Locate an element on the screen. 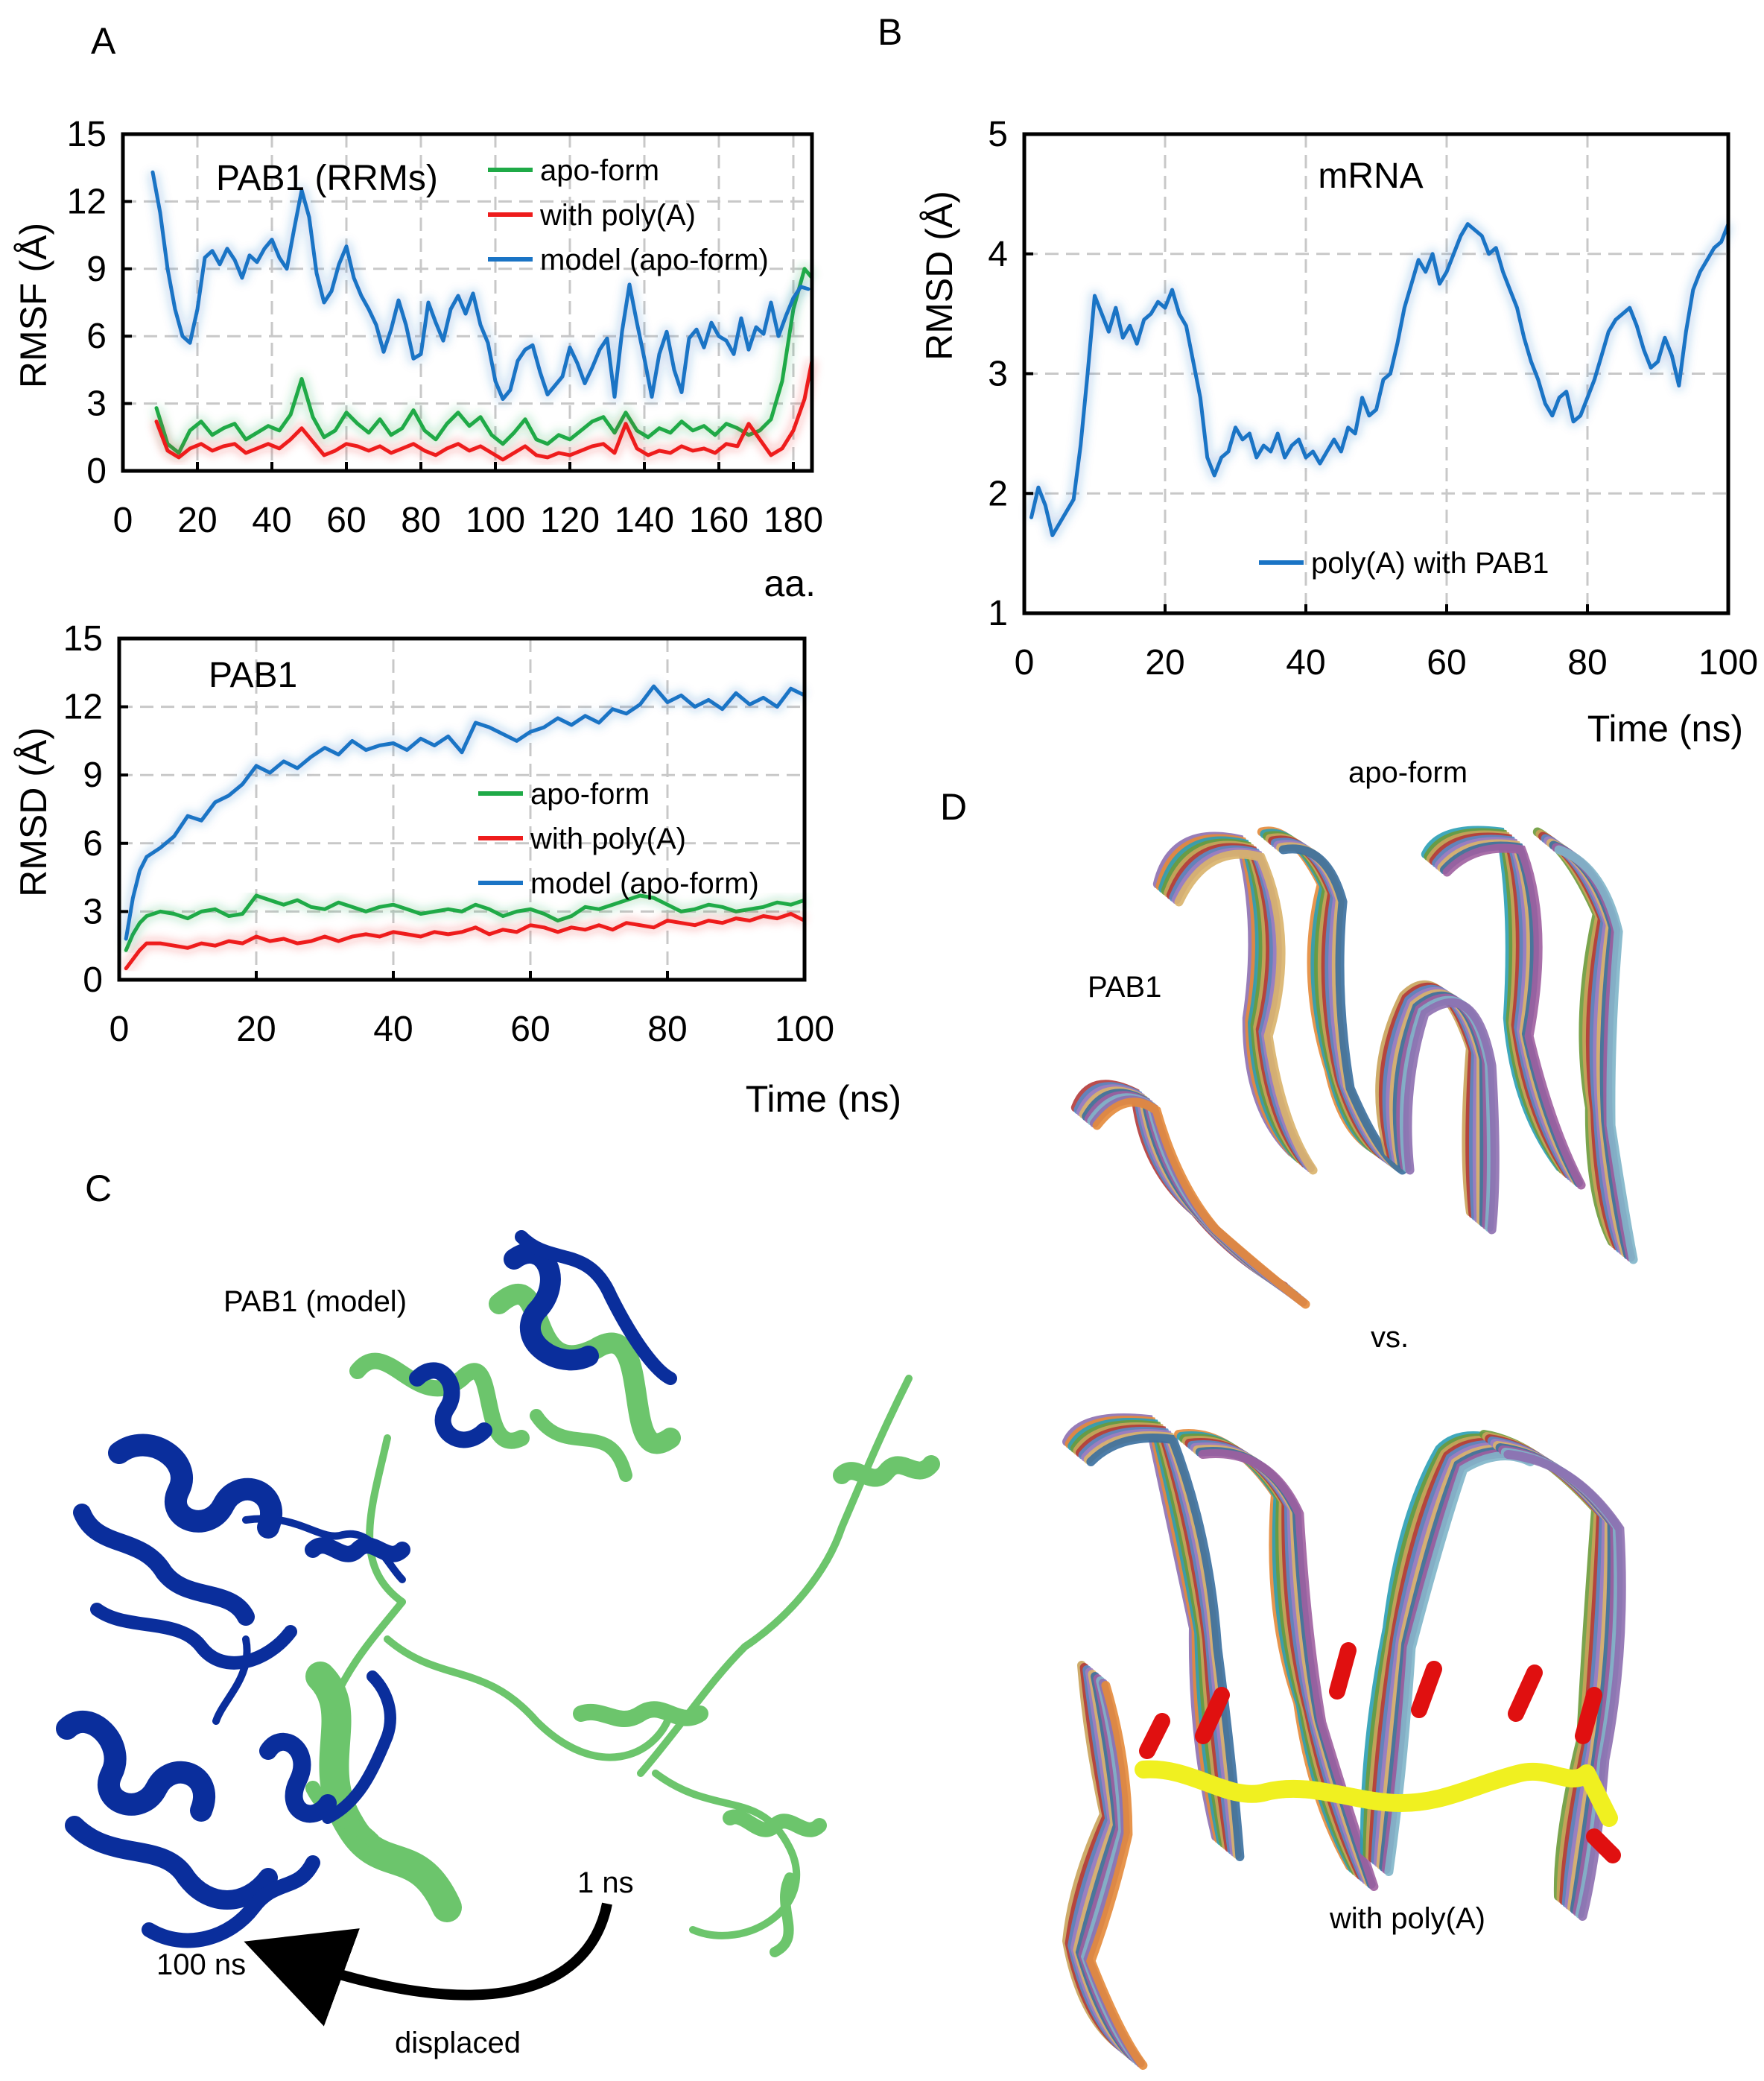 The image size is (1764, 2081). polya-bases is located at coordinates (1380, 1752).